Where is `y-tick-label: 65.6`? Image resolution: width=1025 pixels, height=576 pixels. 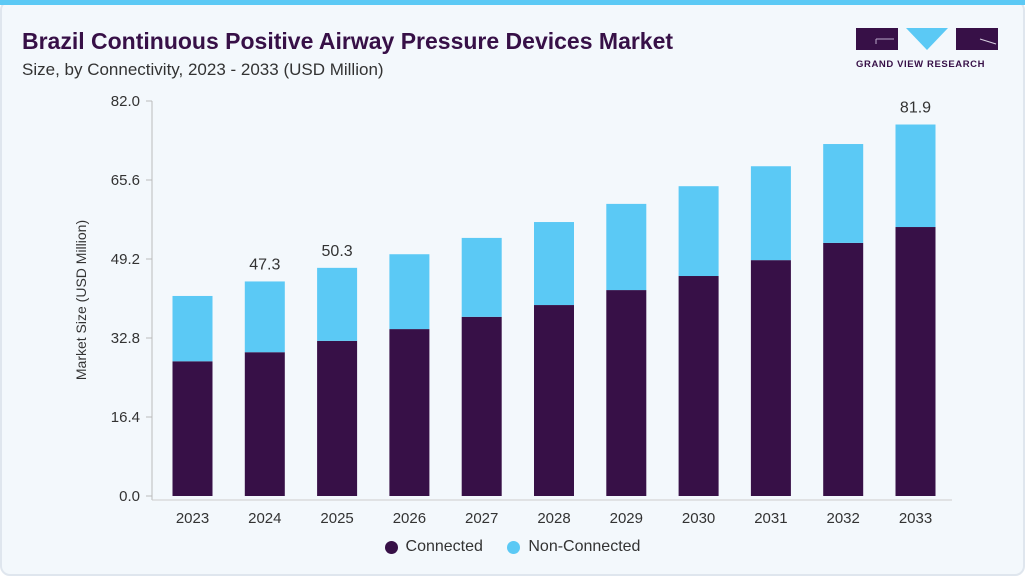 y-tick-label: 65.6 is located at coordinates (125, 180).